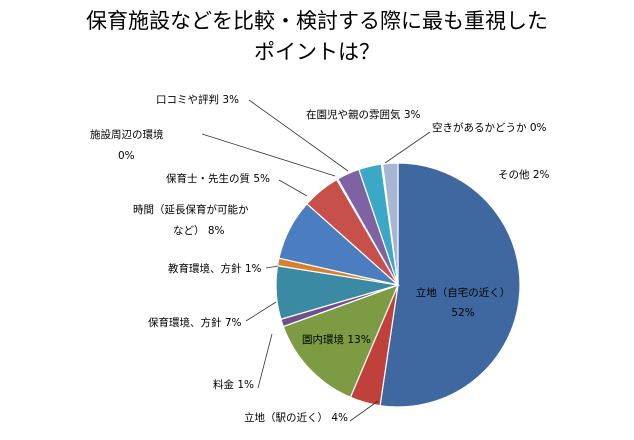 The height and width of the screenshot is (440, 634). I want to click on slice-label: 園内環境 13%, so click(336, 339).